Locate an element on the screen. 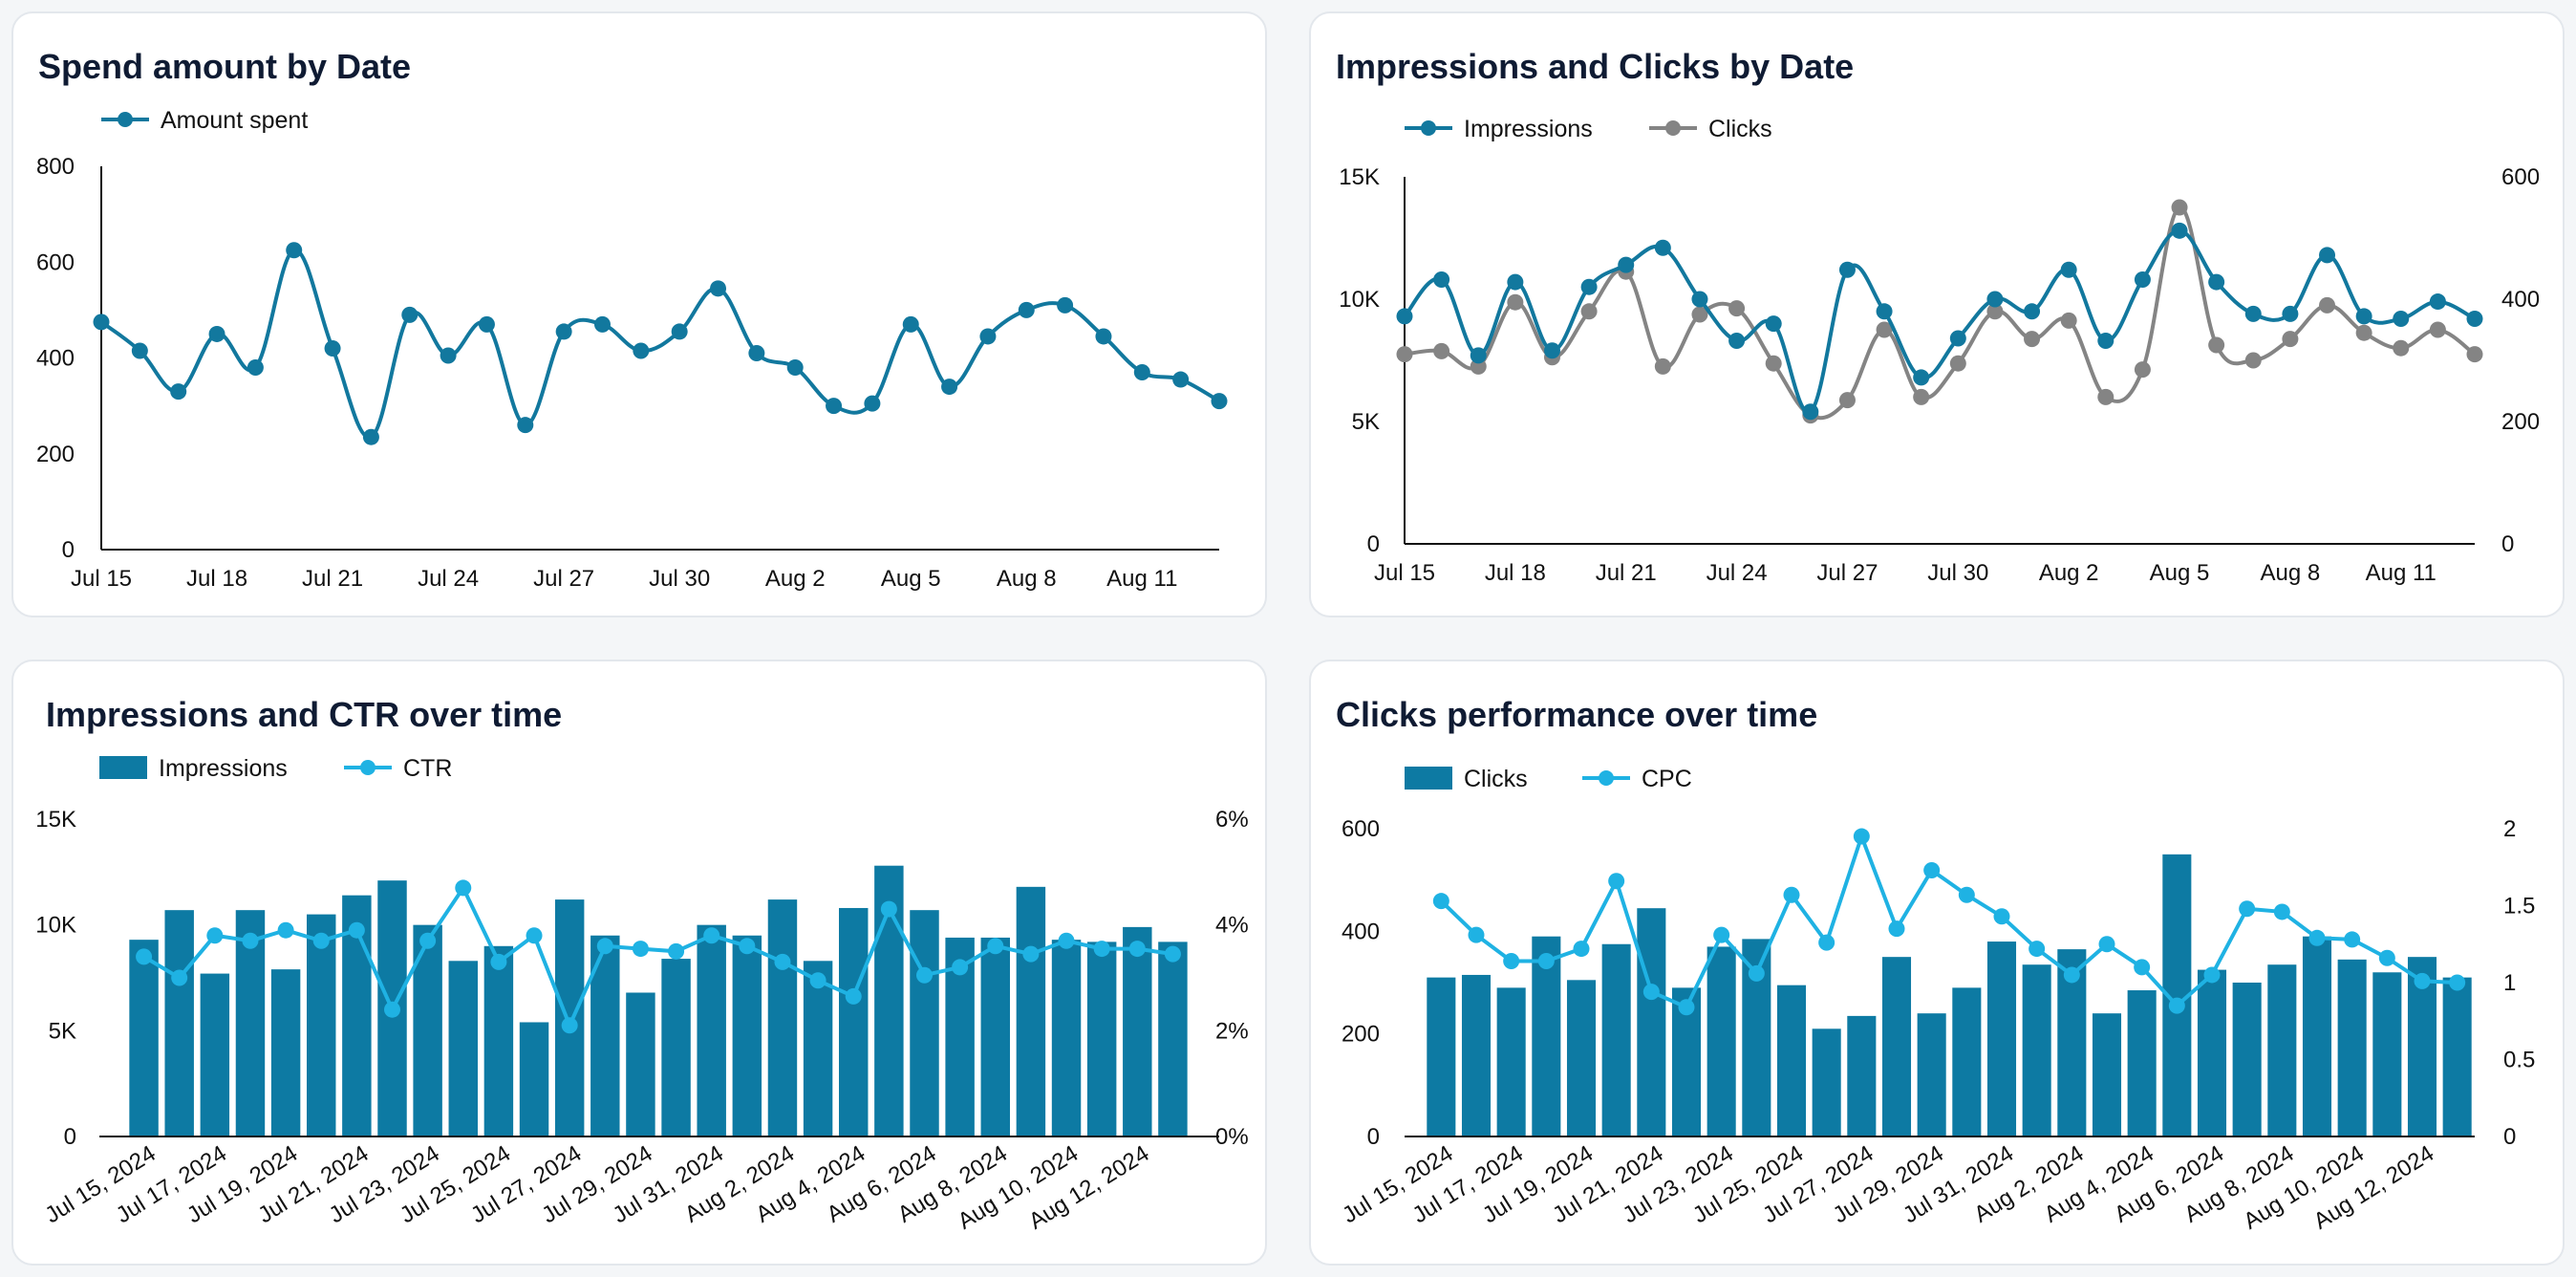 This screenshot has width=2576, height=1277. y2-axis-tick-label: 600 is located at coordinates (2520, 177).